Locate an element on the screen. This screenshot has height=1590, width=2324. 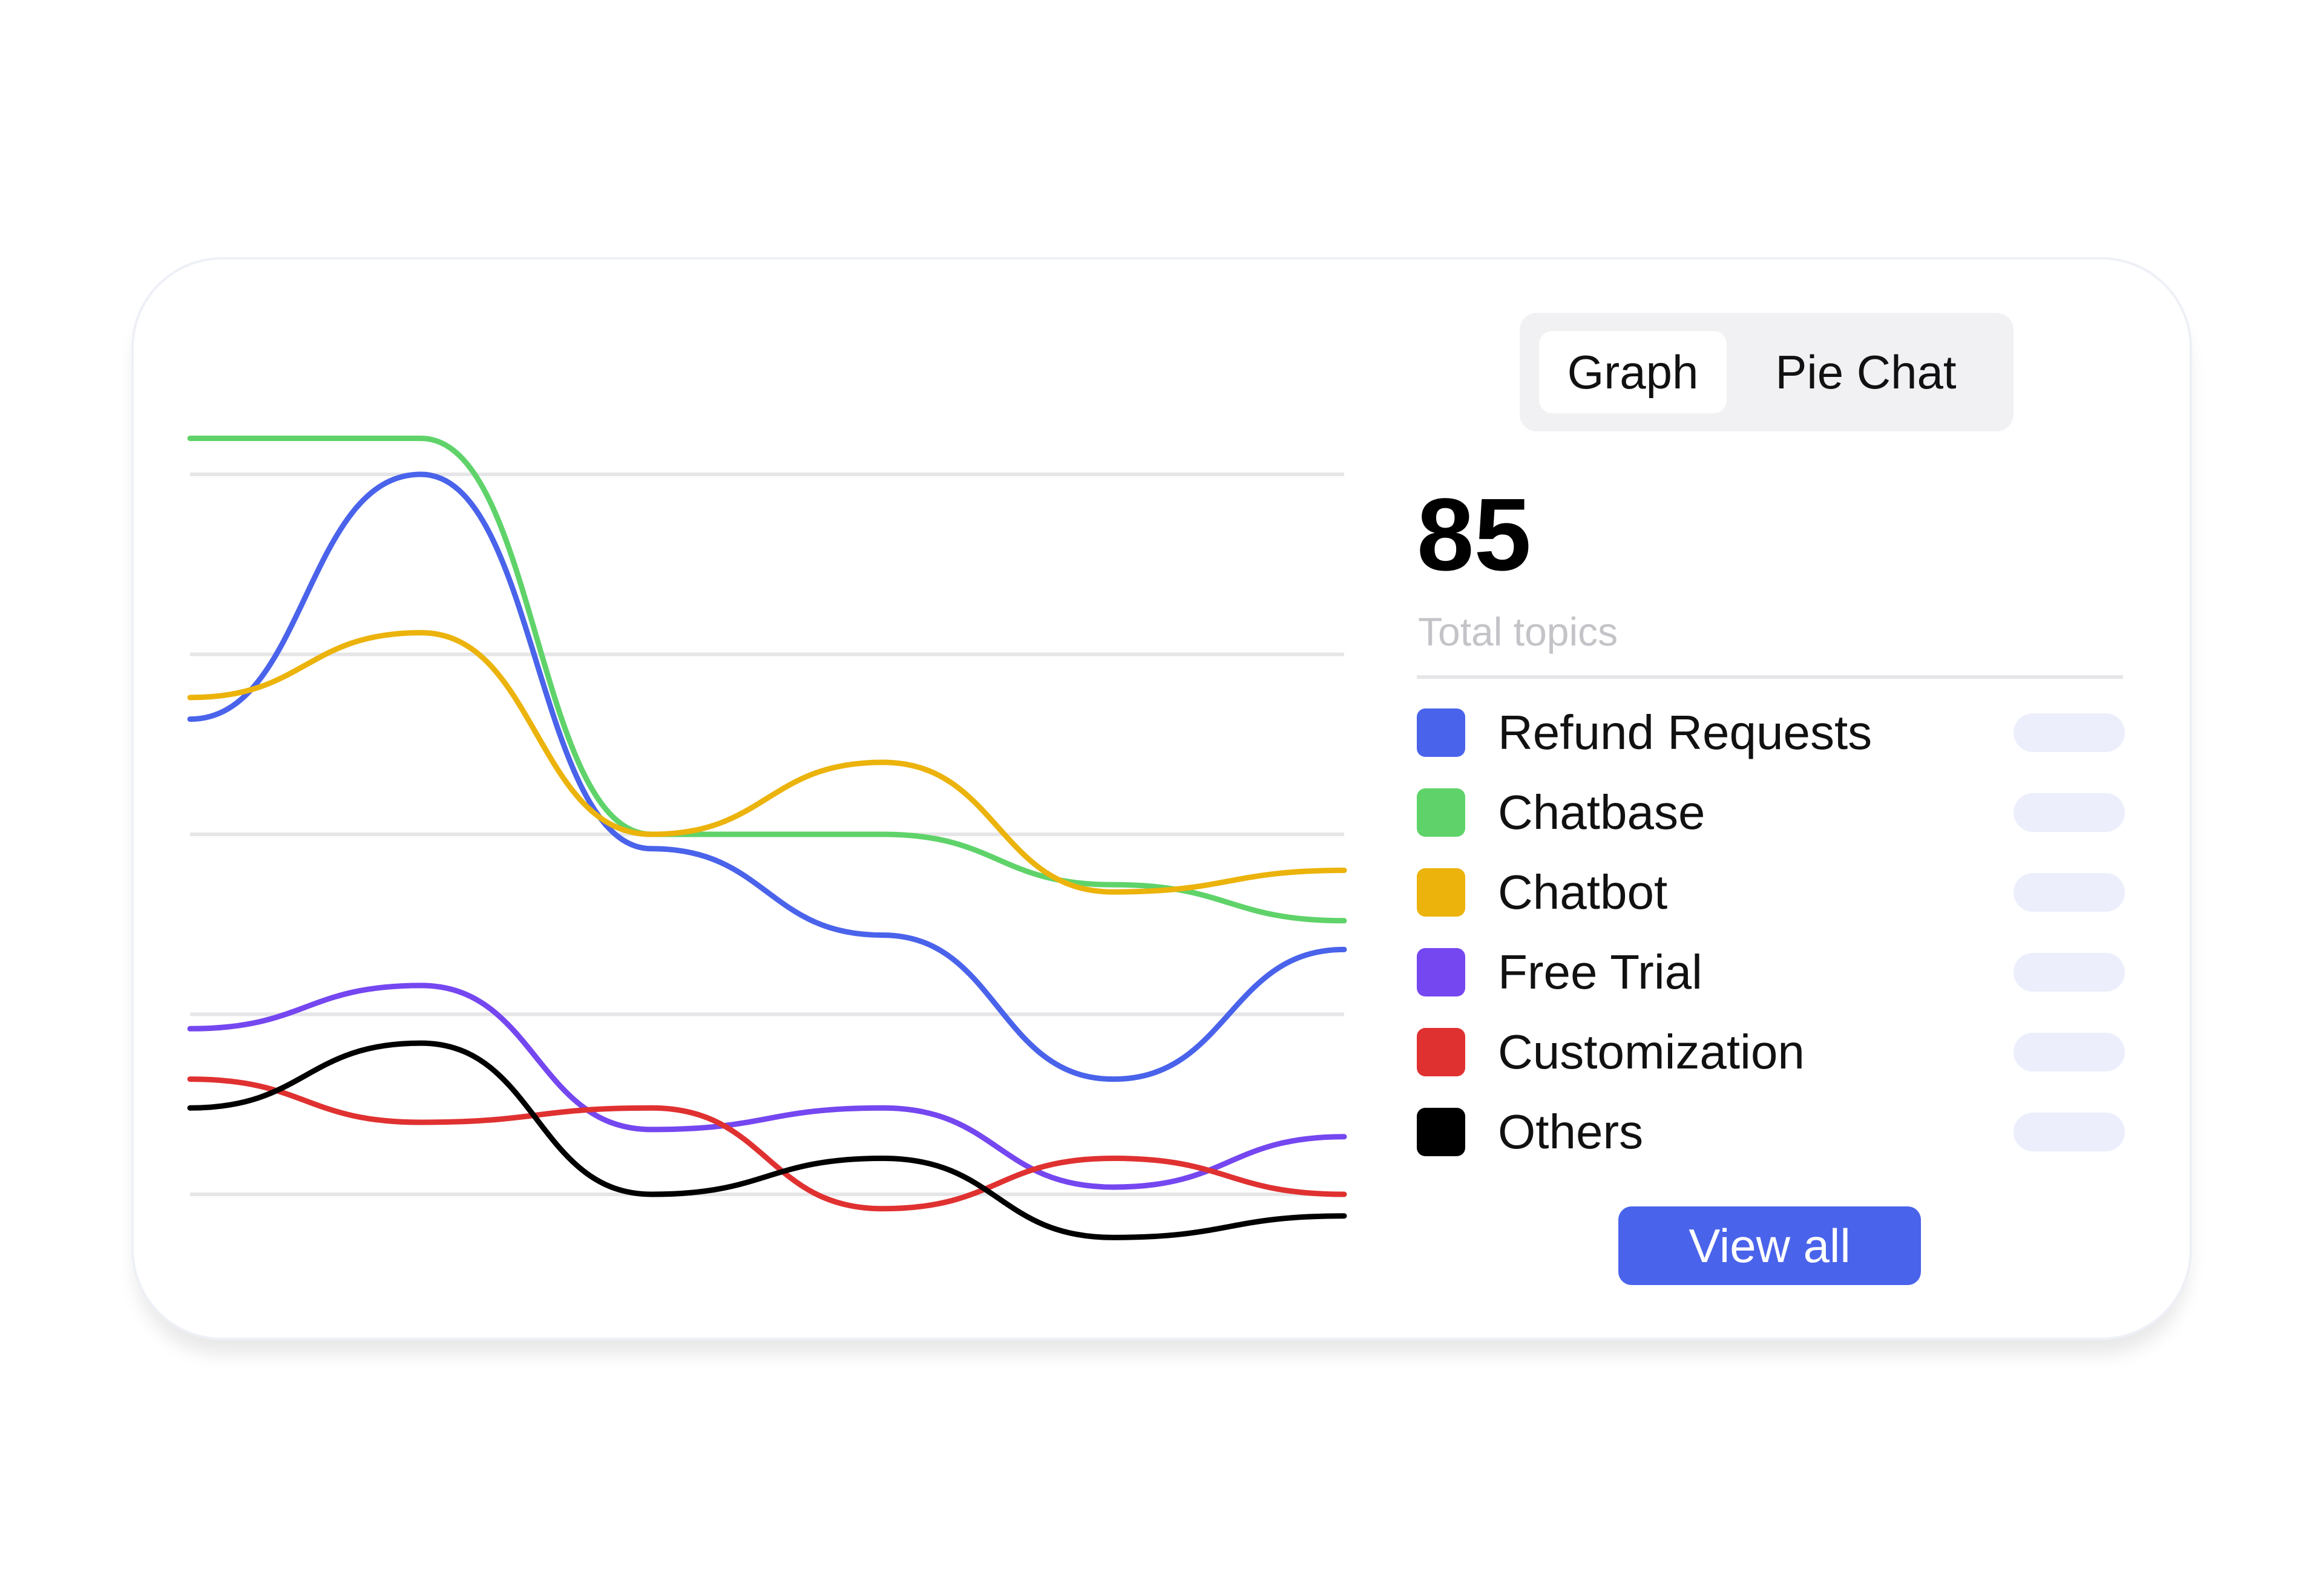
legend-label: Others is located at coordinates (1571, 1132).